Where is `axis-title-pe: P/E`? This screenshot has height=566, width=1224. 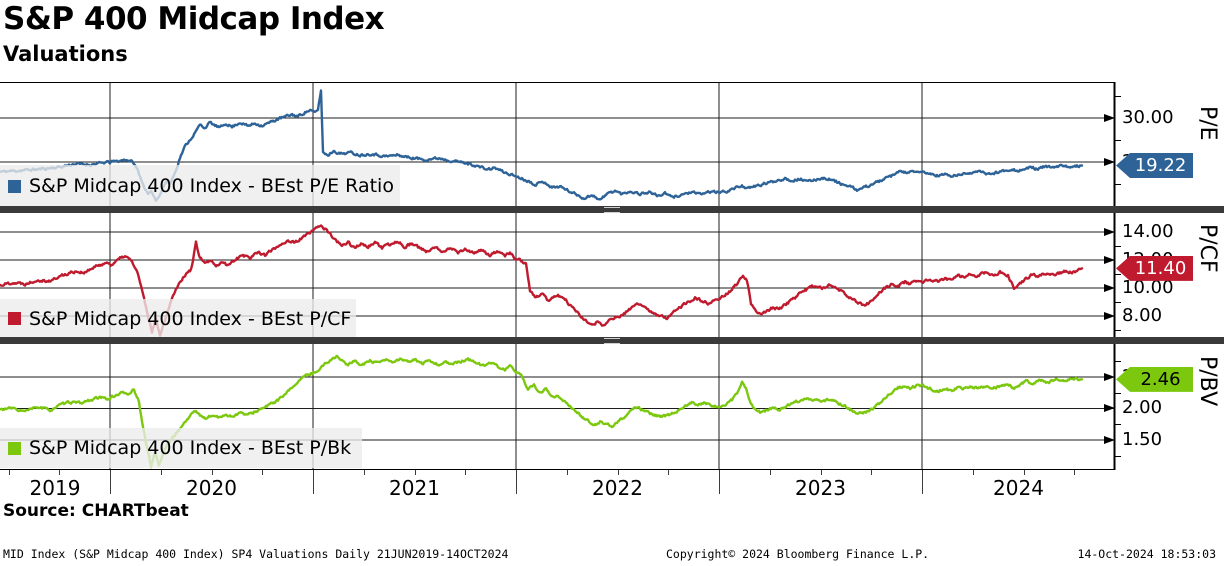
axis-title-pe: P/E is located at coordinates (1207, 123).